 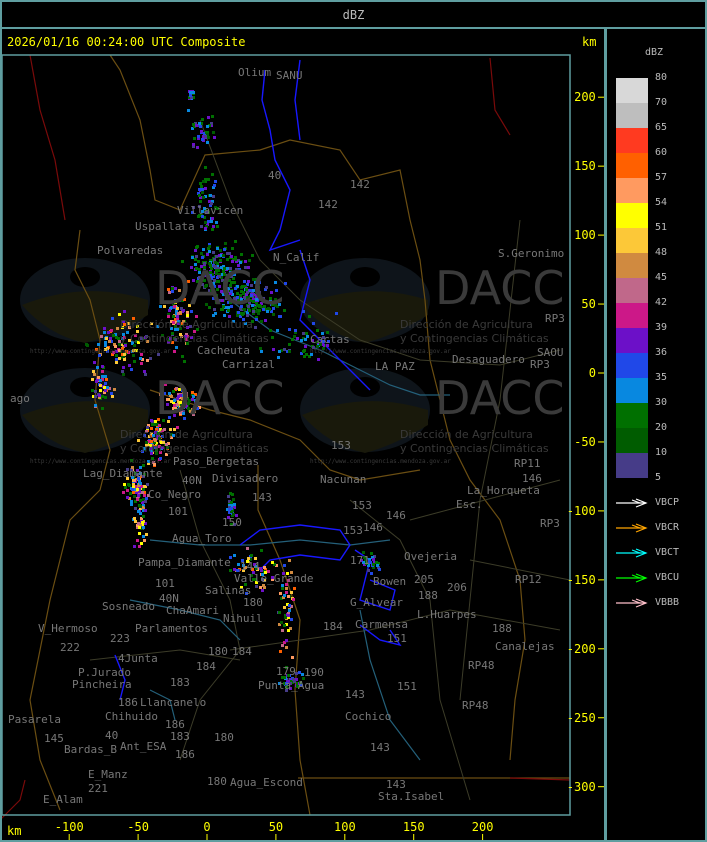 I want to click on place-label: 142, so click(x=360, y=184).